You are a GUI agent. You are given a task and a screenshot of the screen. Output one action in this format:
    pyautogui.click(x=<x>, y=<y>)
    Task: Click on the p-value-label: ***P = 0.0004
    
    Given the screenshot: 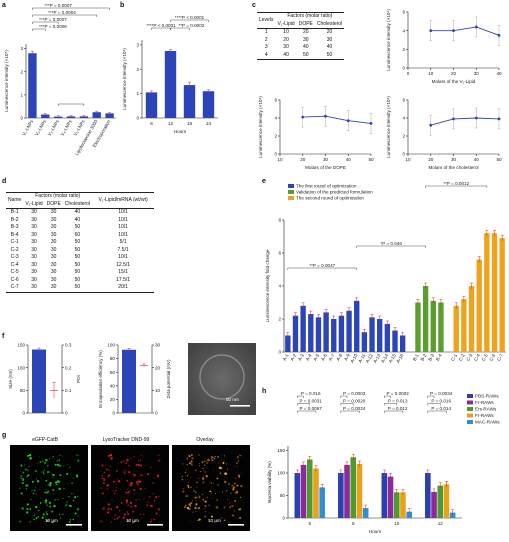 What is the action you would take?
    pyautogui.click(x=62, y=12)
    